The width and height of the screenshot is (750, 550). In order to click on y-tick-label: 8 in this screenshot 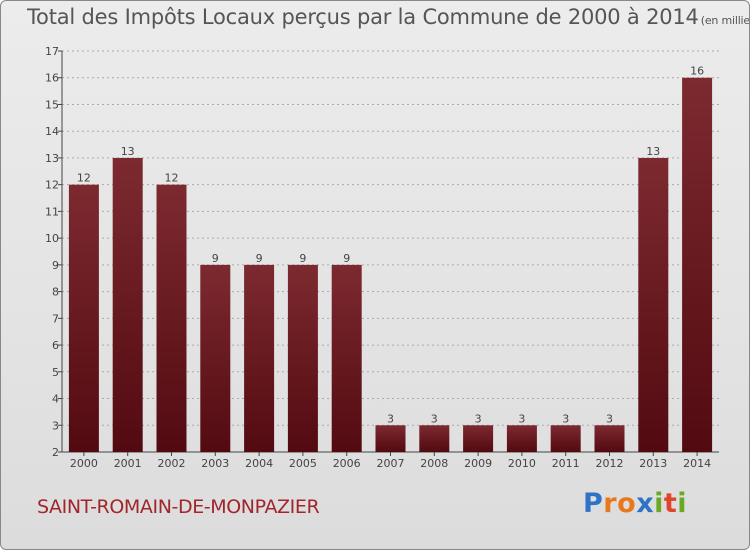, I will do `click(55, 292)`.